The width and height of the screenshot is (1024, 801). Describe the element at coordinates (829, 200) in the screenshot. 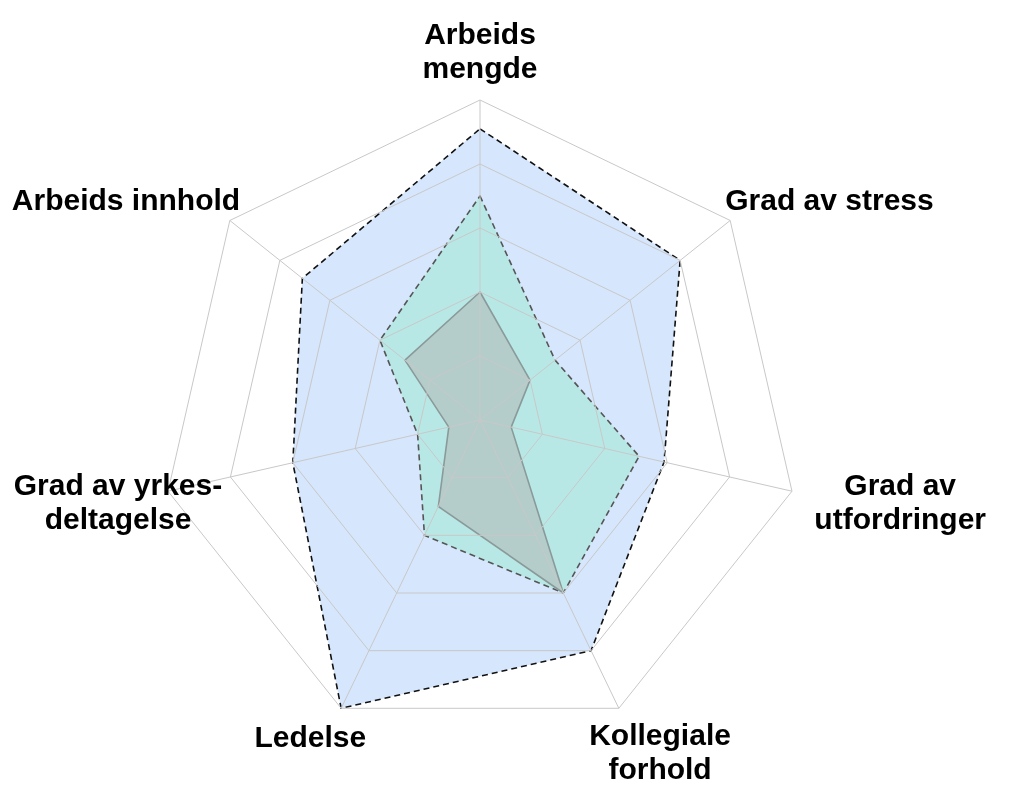

I see `spoke-label: Grad av stress` at that location.